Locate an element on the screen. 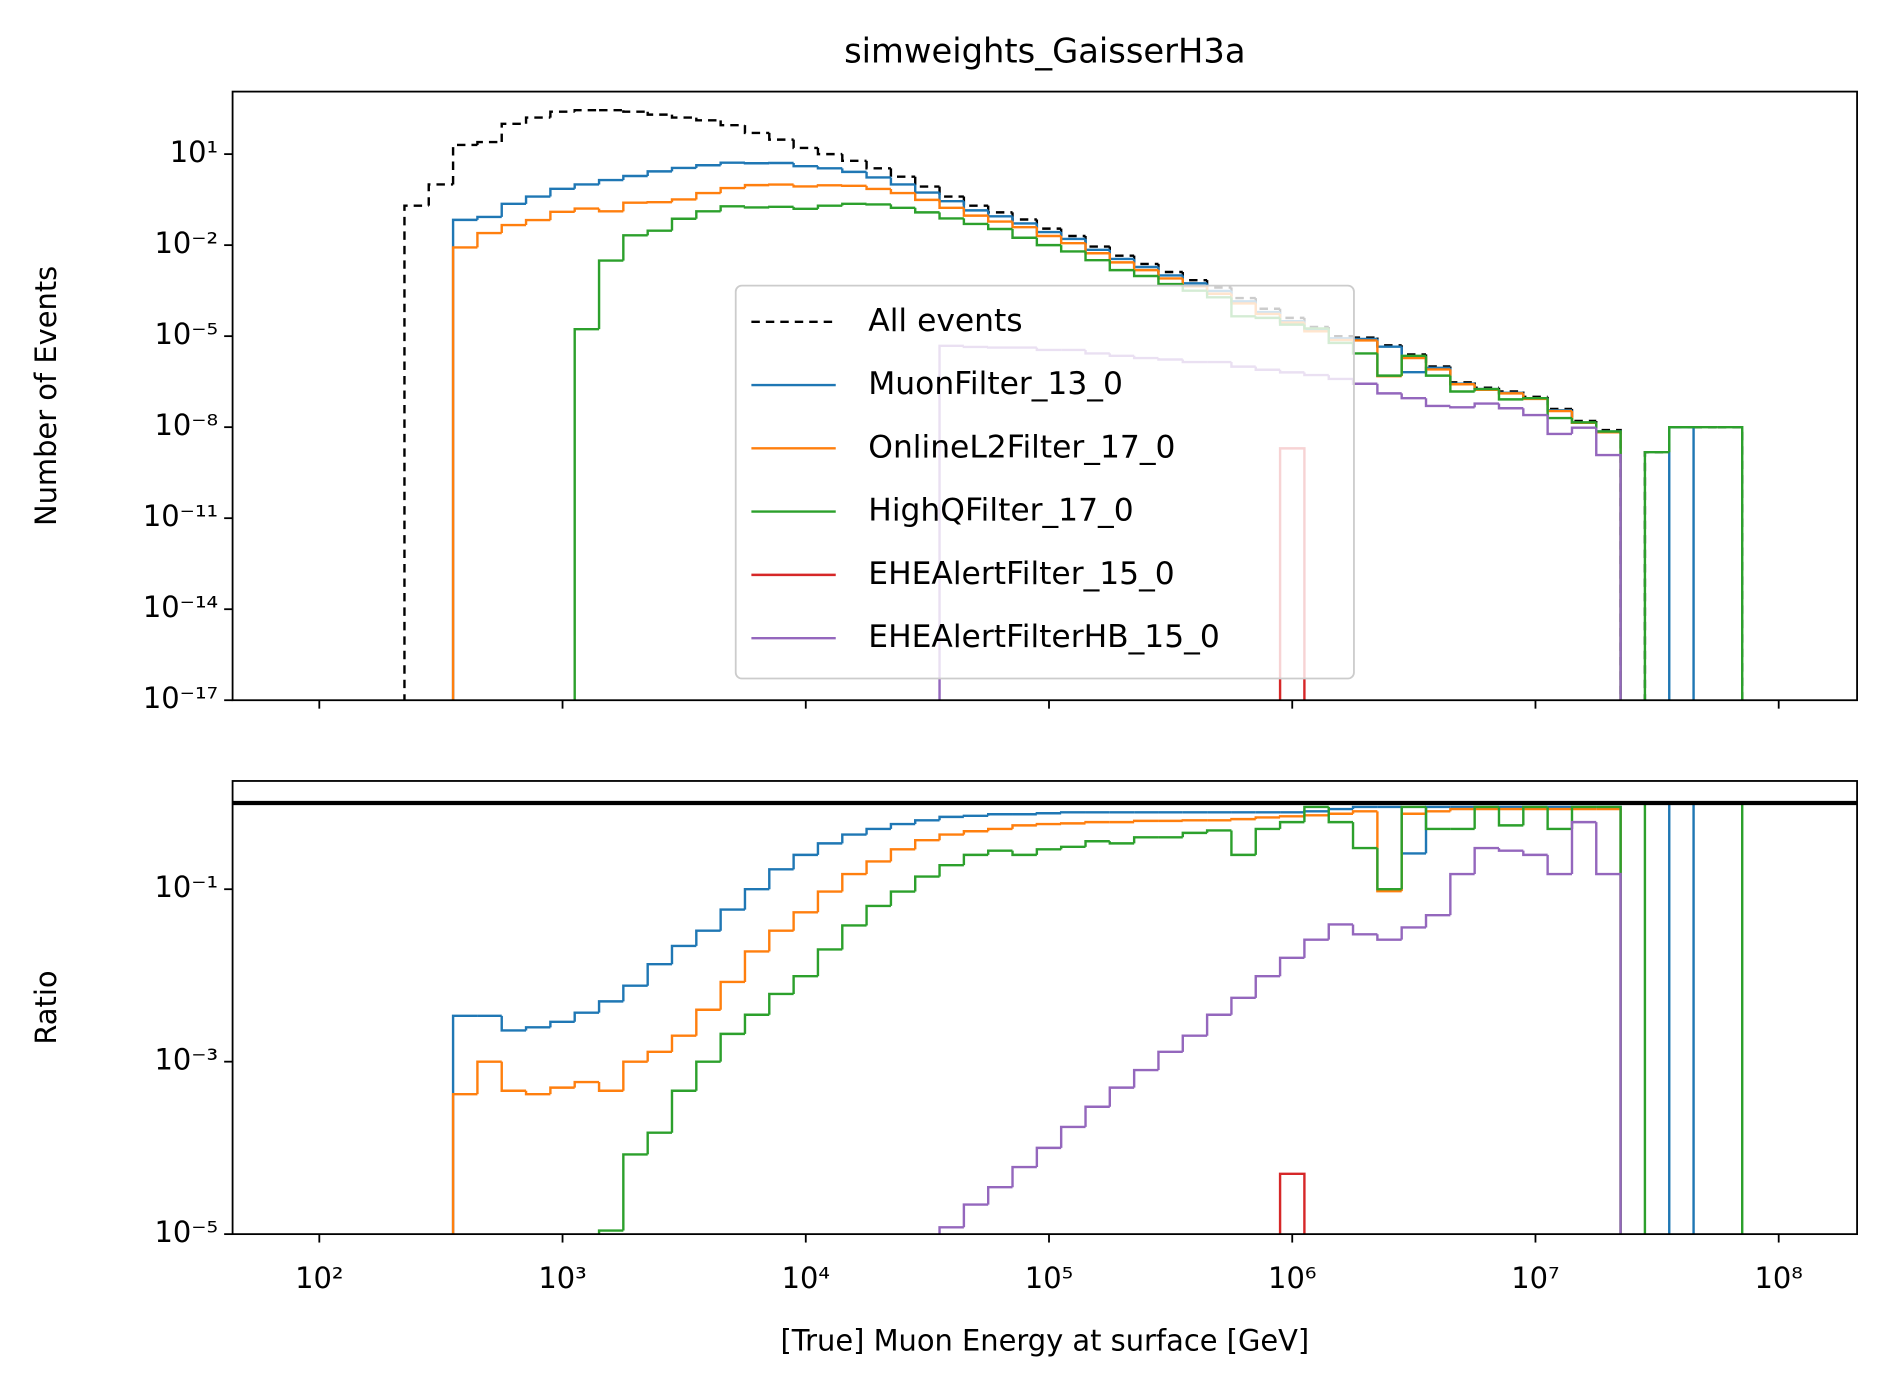 The height and width of the screenshot is (1392, 1886). legend-label: OnlineL2Filter_17_0 is located at coordinates (1021, 447).